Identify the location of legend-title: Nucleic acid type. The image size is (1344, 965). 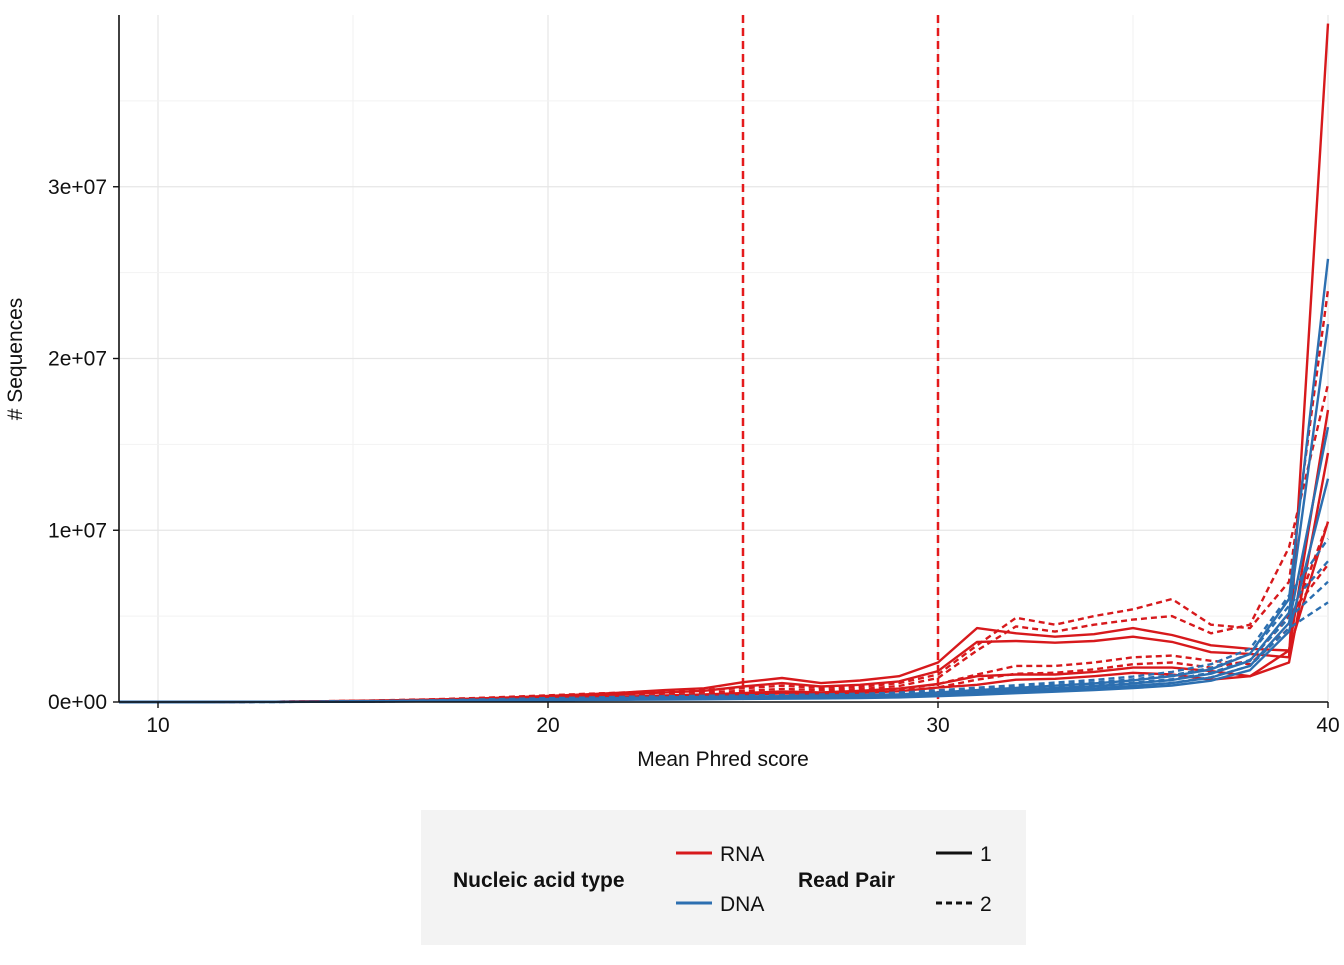
(539, 880).